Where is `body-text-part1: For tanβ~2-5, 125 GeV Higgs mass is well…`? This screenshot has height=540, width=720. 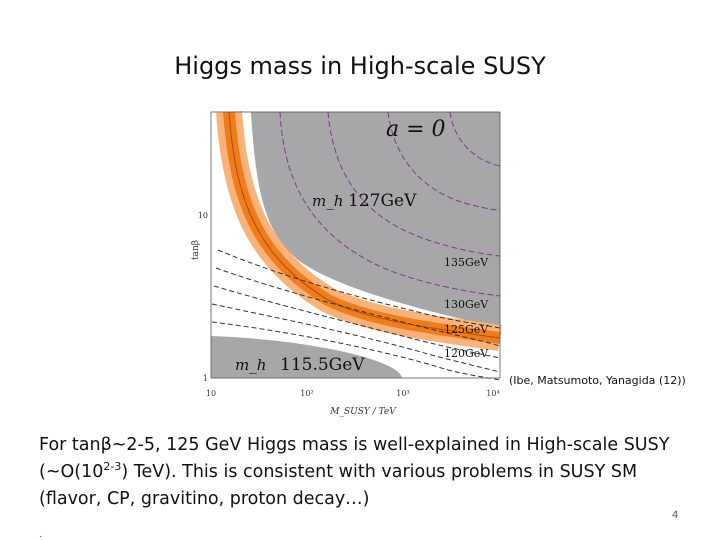
body-text-part1: For tanβ~2-5, 125 GeV Higgs mass is well… is located at coordinates (354, 458).